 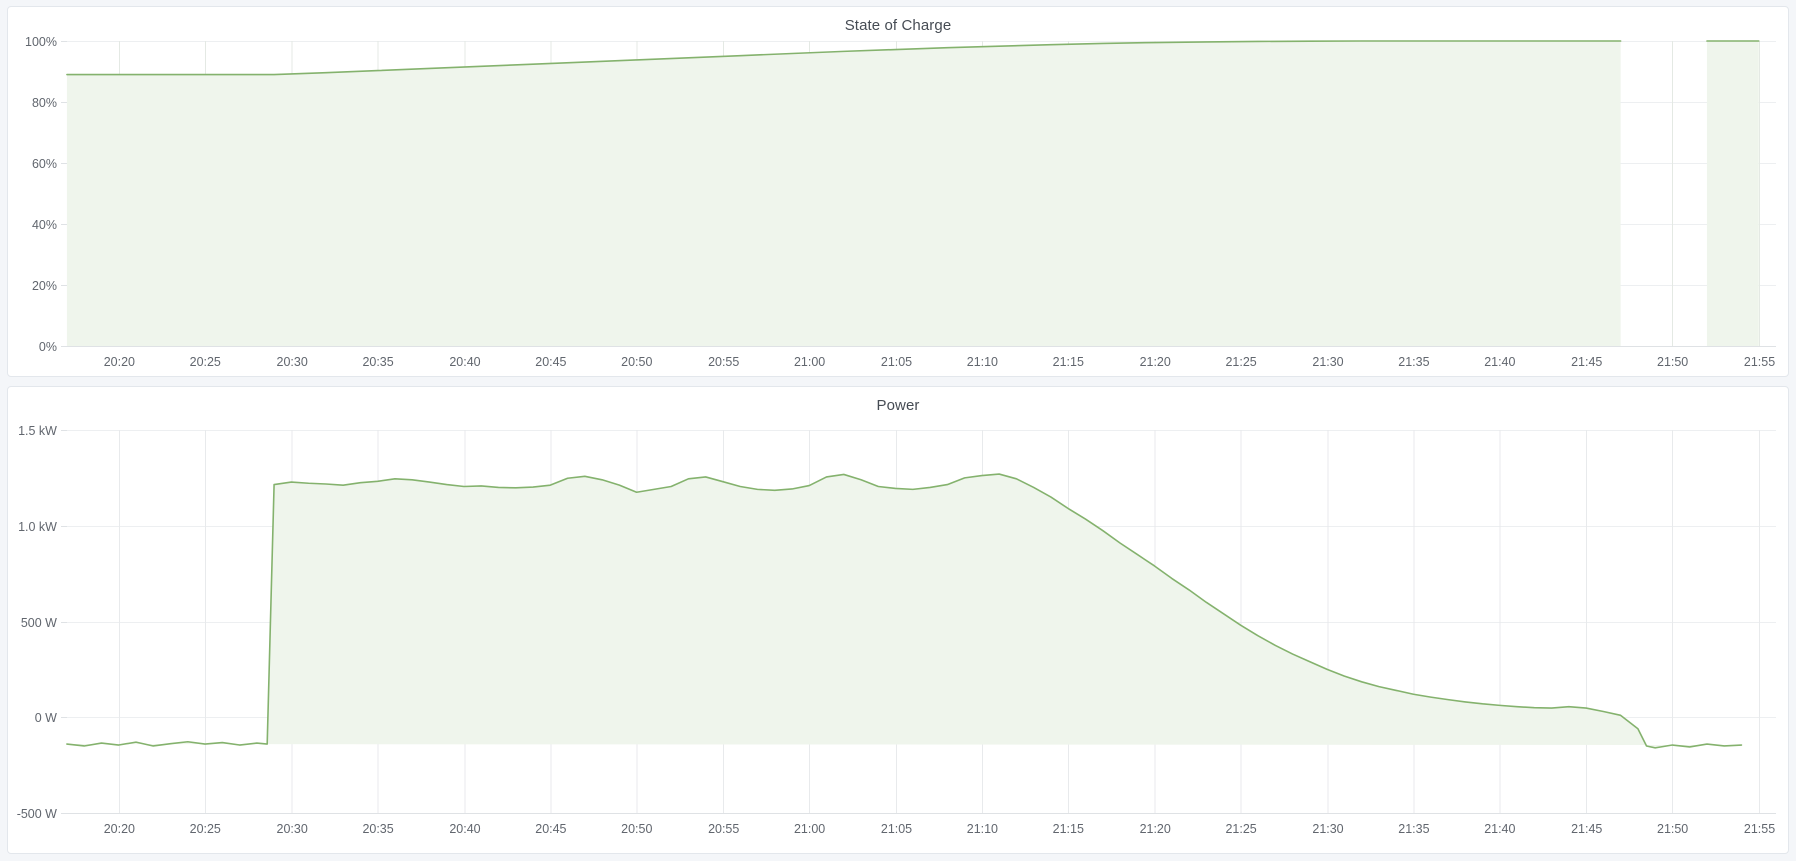 What do you see at coordinates (844, 58) in the screenshot?
I see `series-line` at bounding box center [844, 58].